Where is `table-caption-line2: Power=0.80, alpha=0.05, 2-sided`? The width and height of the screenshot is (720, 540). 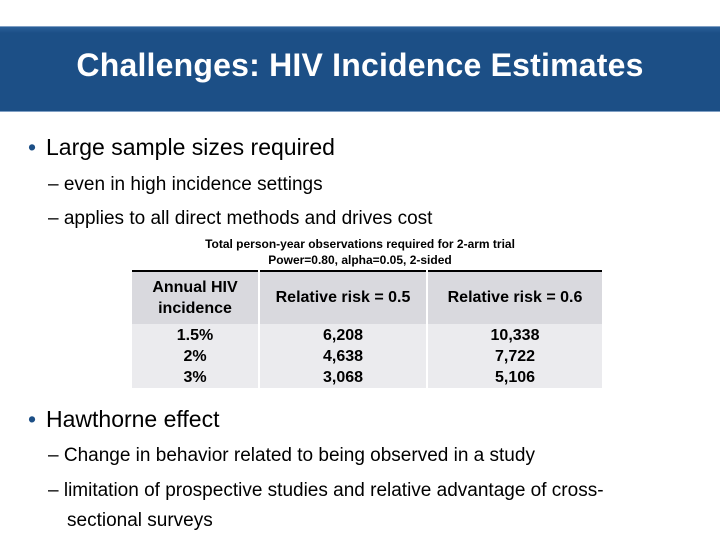 table-caption-line2: Power=0.80, alpha=0.05, 2-sided is located at coordinates (360, 260).